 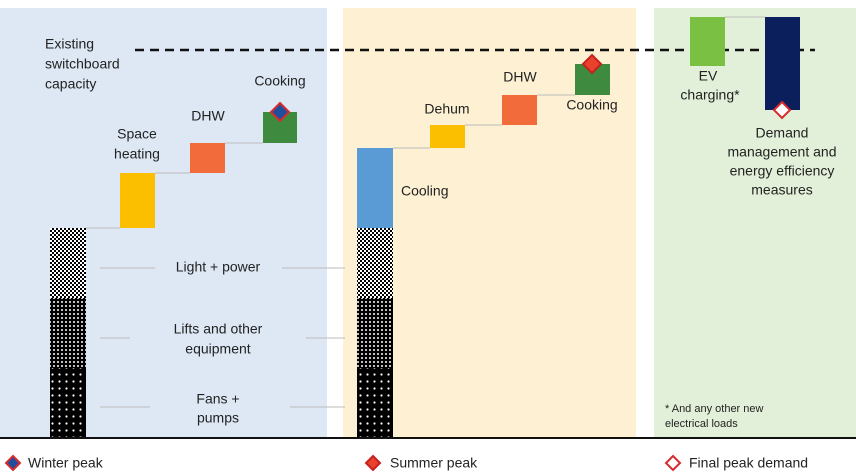 I want to click on label: Dehum, so click(x=446, y=109).